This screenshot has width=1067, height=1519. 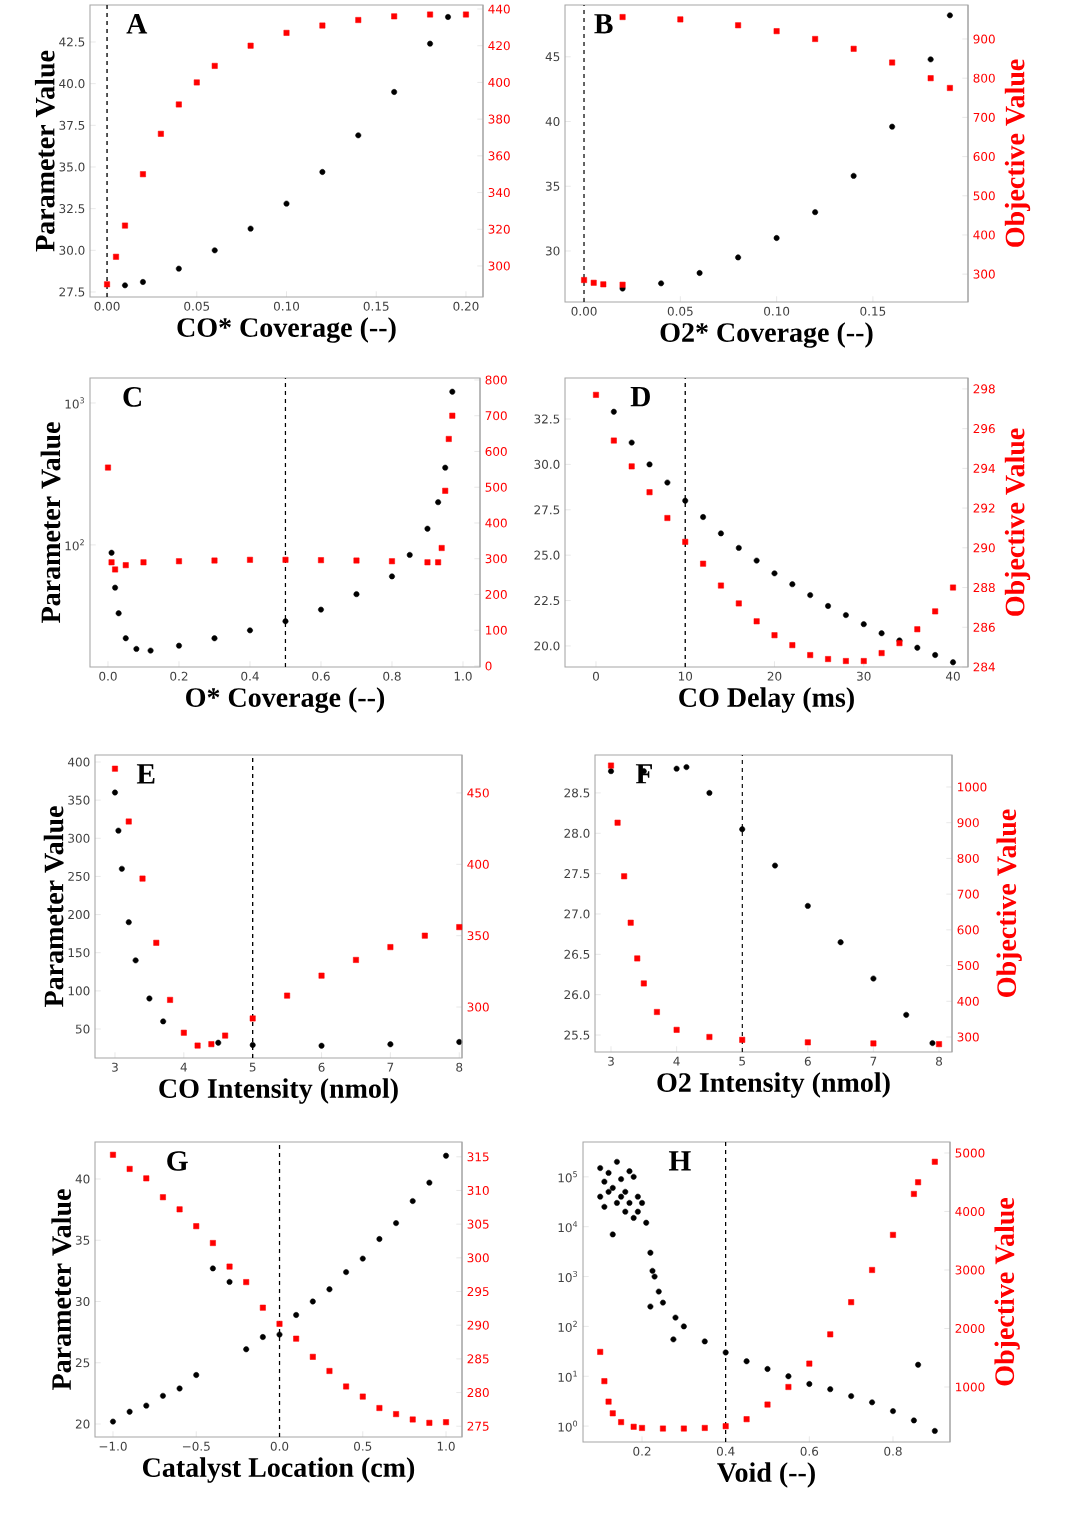 What do you see at coordinates (984, 667) in the screenshot?
I see `y2-tick-label: 284` at bounding box center [984, 667].